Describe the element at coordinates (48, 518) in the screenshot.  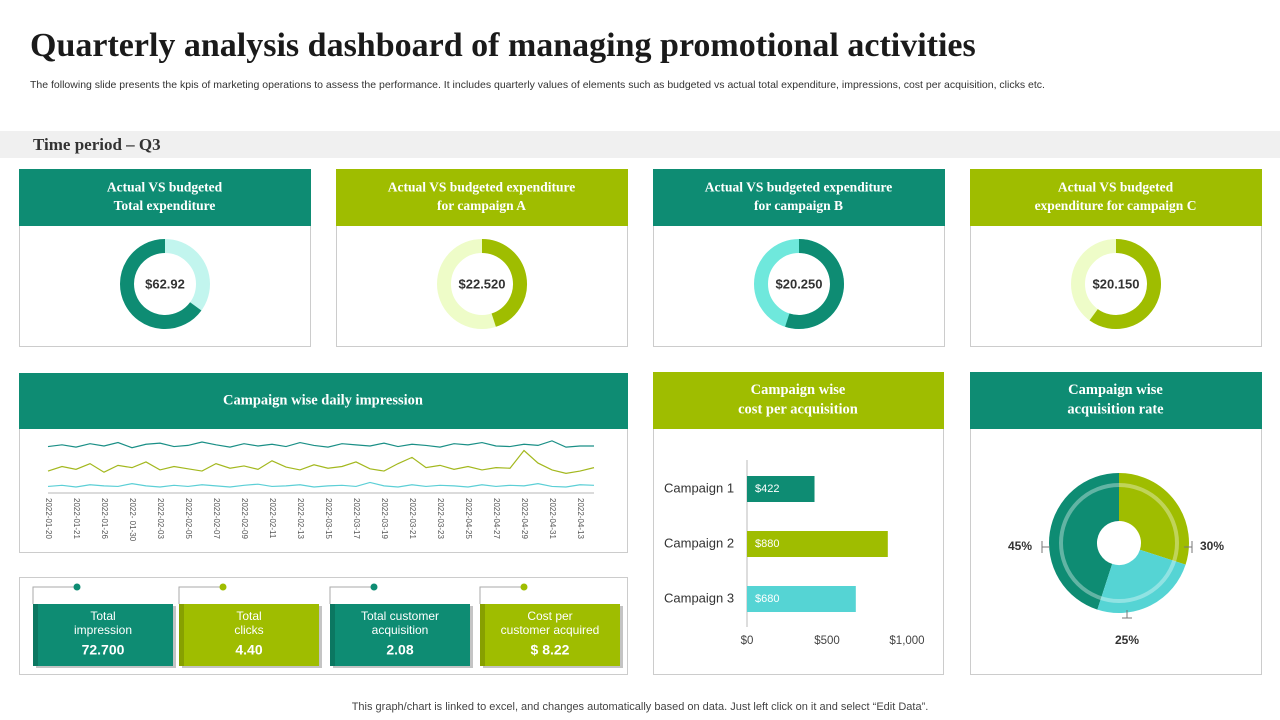
I see `x-tick-label: 2022-01-20` at that location.